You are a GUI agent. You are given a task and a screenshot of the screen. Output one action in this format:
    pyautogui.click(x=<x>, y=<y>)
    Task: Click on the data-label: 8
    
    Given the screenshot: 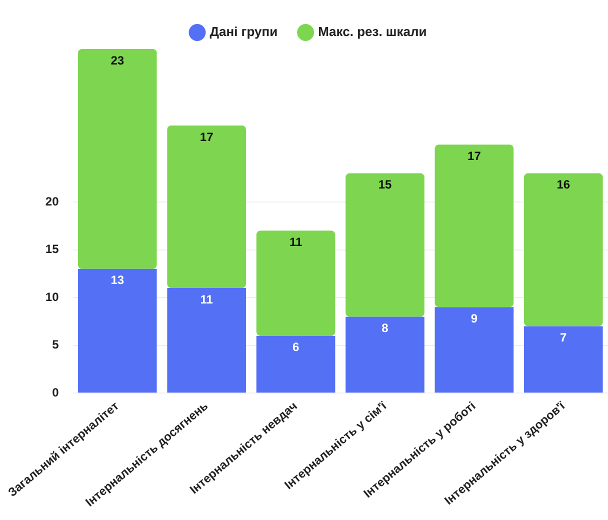 What is the action you would take?
    pyautogui.click(x=385, y=328)
    